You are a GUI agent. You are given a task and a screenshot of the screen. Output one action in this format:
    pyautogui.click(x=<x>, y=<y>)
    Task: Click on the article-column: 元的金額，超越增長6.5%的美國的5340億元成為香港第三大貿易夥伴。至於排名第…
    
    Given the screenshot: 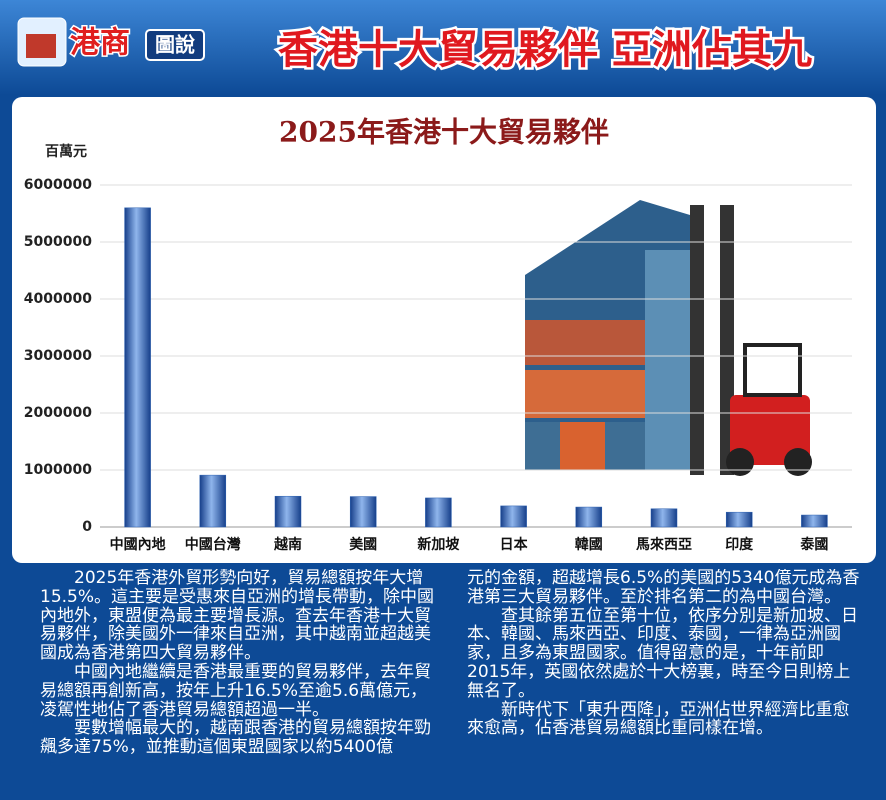 What is the action you would take?
    pyautogui.click(x=666, y=653)
    